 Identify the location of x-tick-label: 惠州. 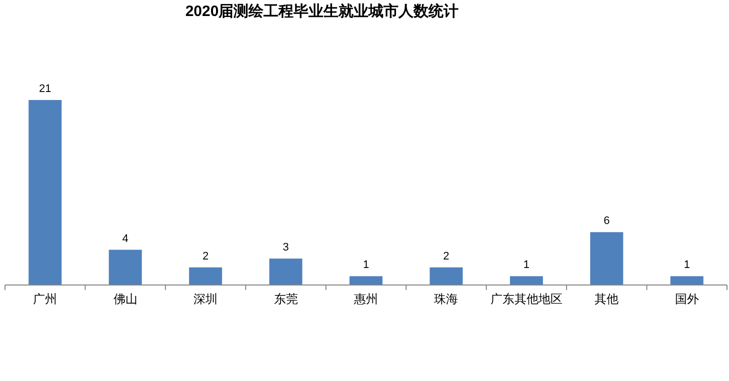
(365, 299).